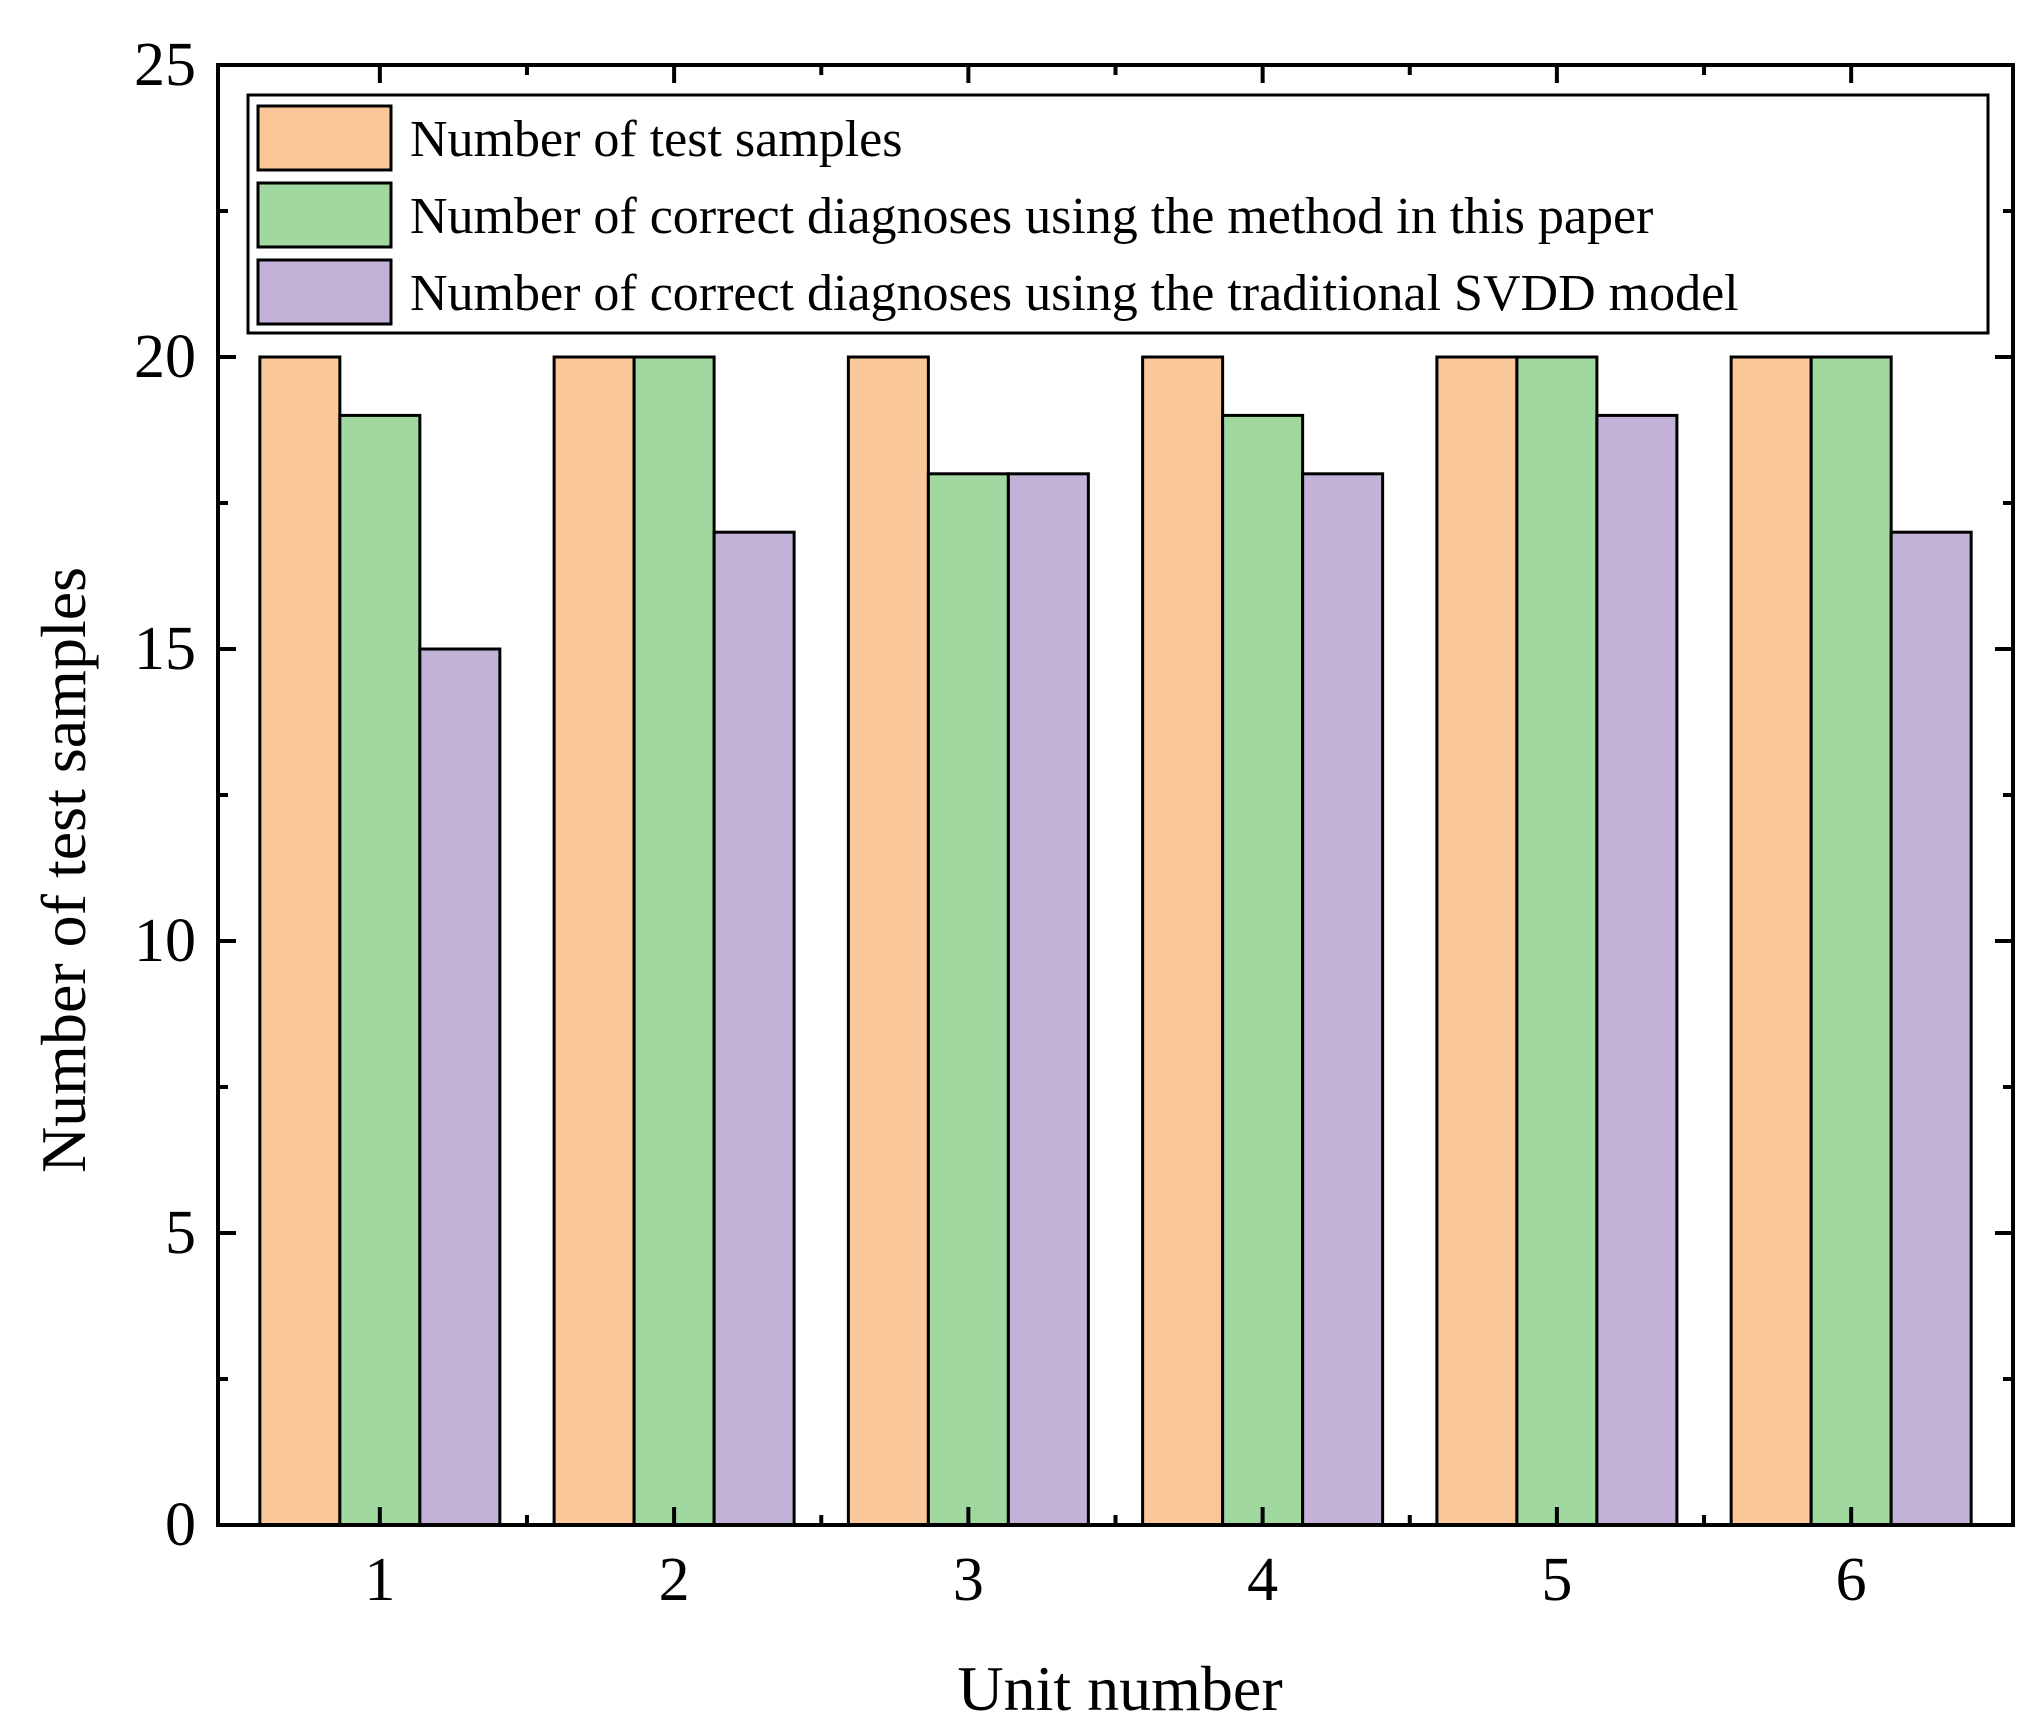 This screenshot has height=1731, width=2043. Describe the element at coordinates (1262, 1580) in the screenshot. I see `x-tick-label: 4` at that location.